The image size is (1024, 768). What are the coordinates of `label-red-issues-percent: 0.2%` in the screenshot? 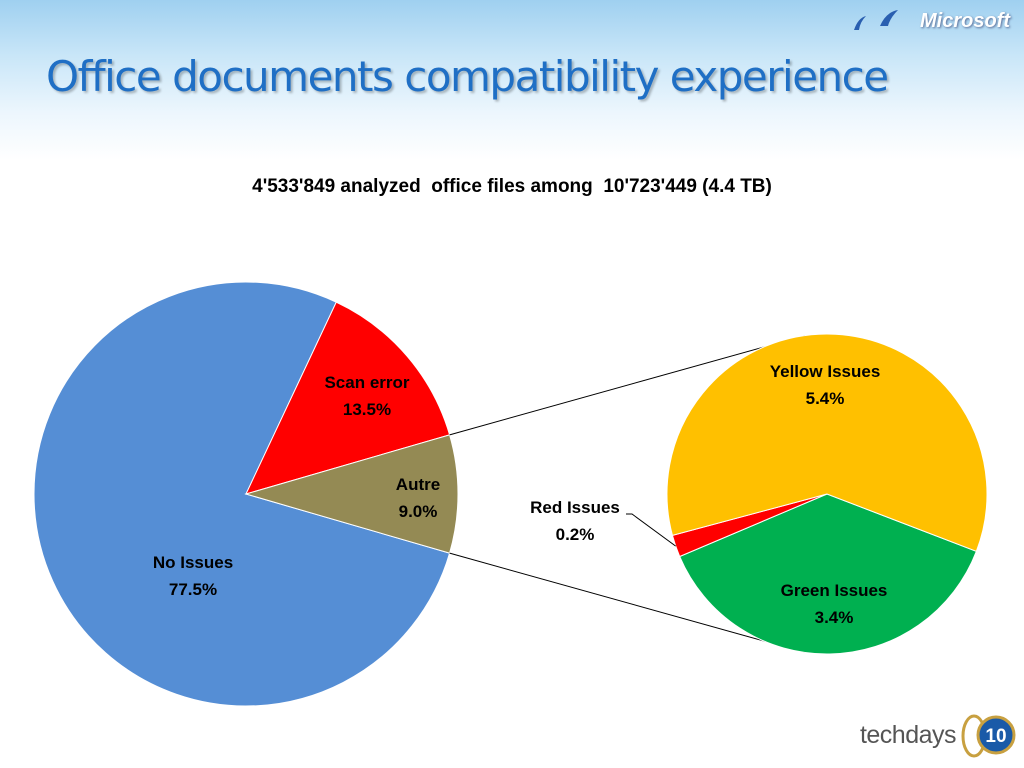 It's located at (575, 534).